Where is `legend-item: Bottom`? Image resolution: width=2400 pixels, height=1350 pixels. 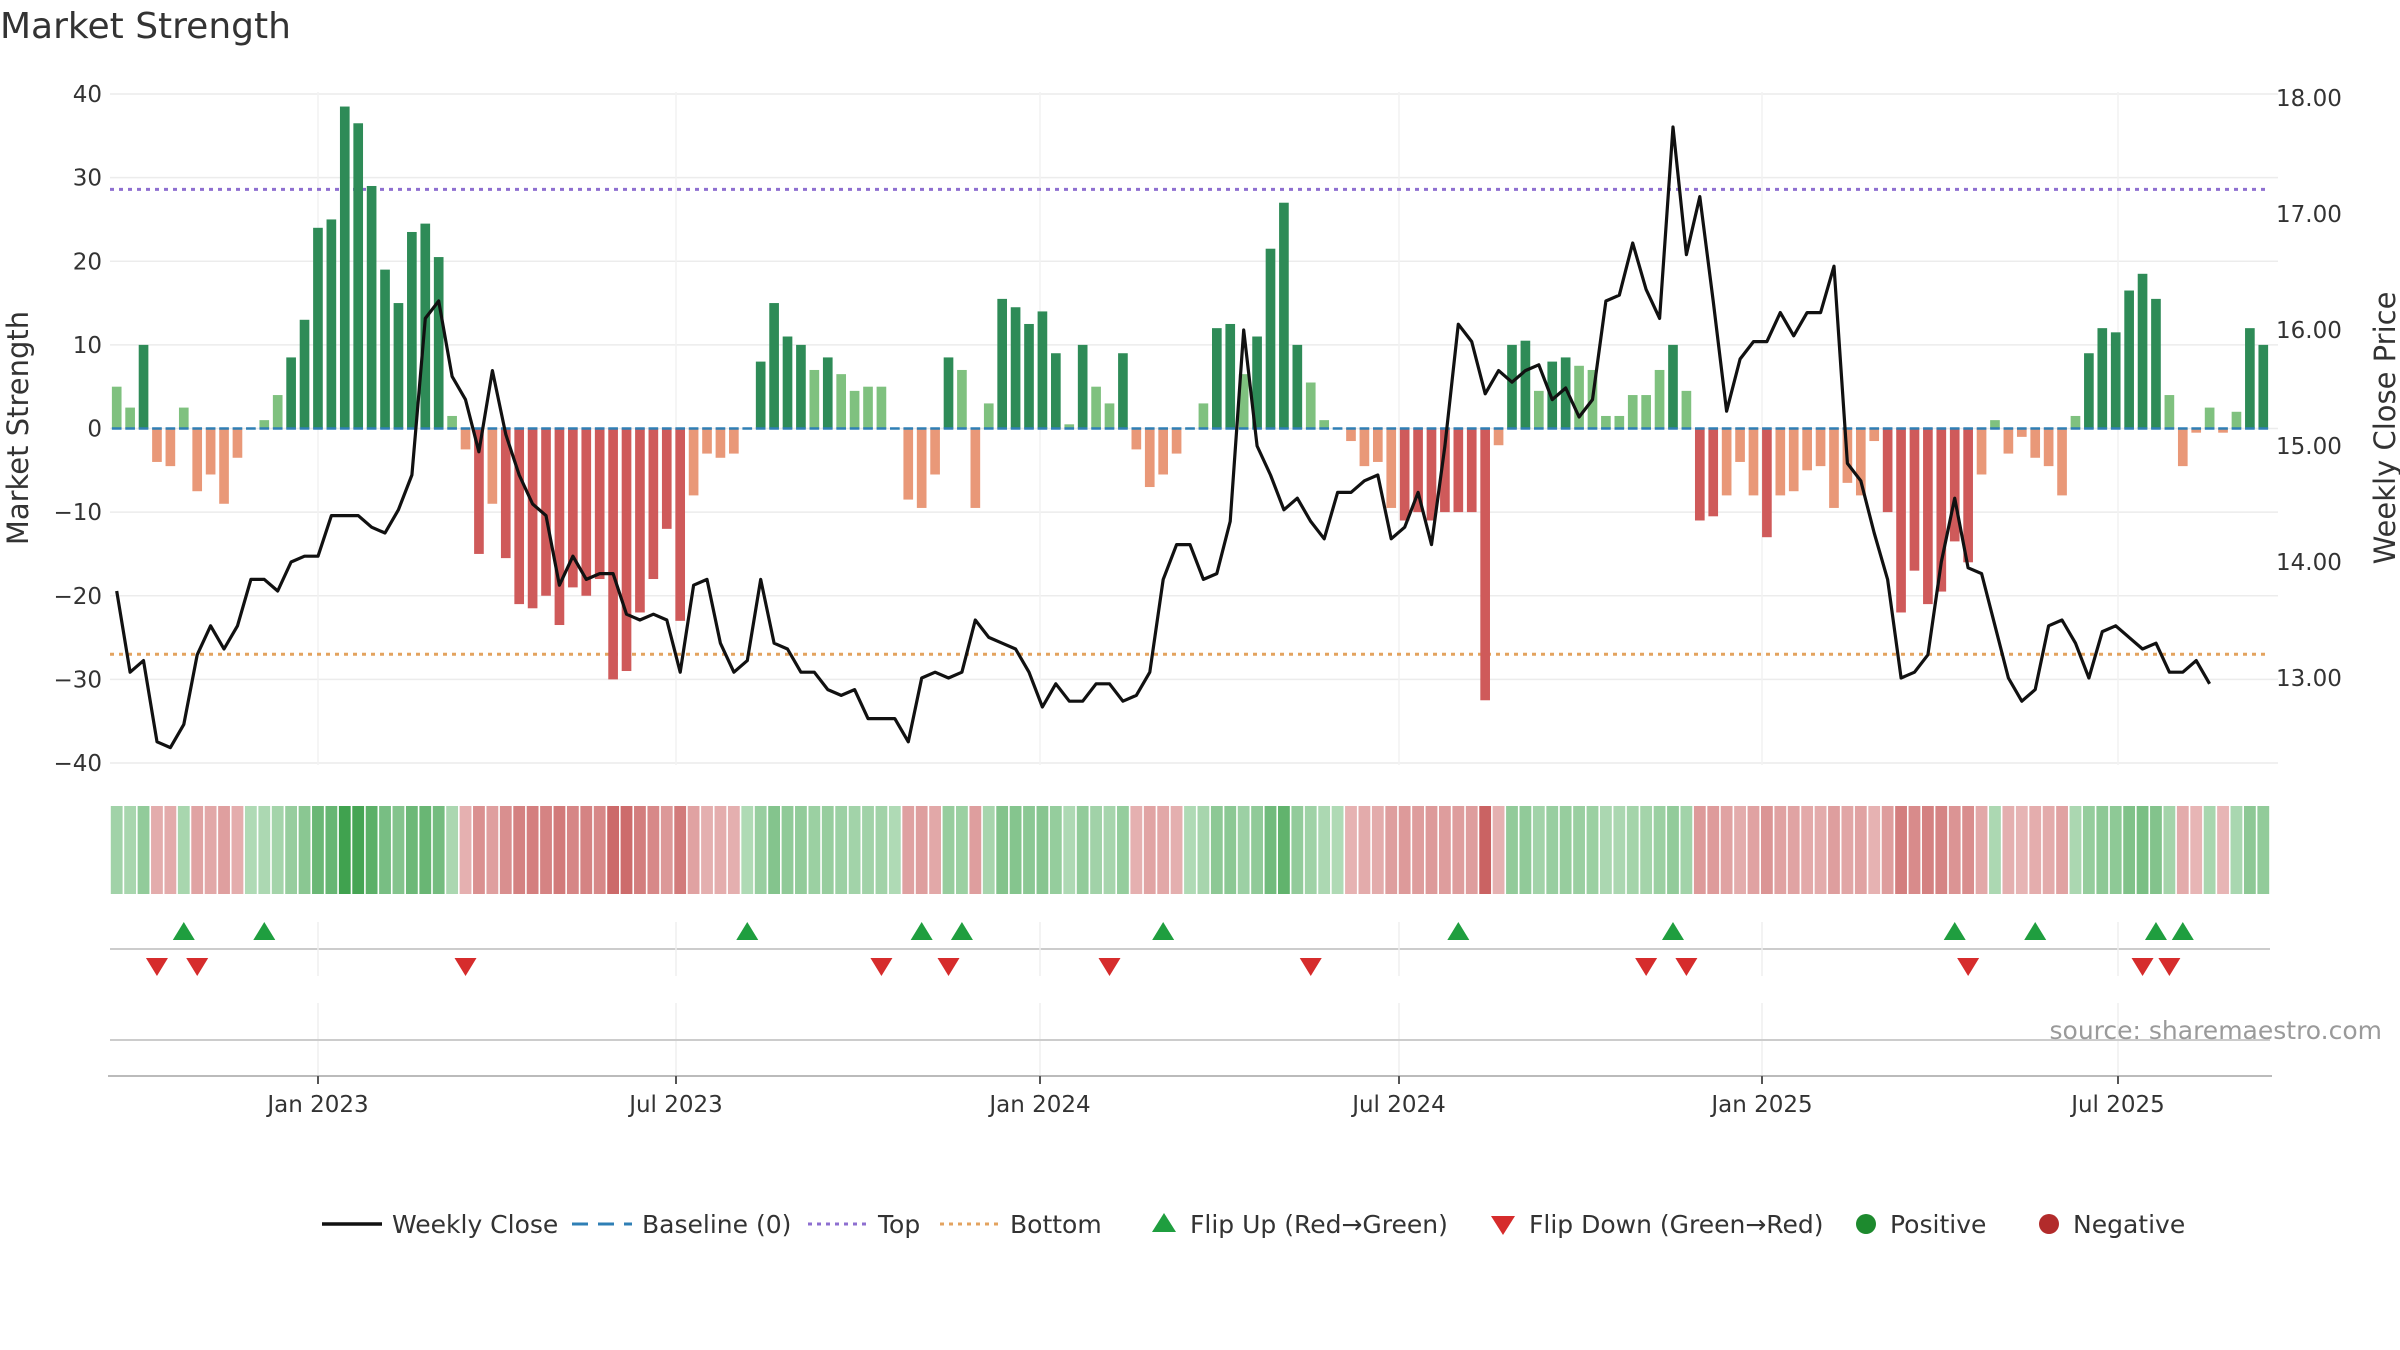
legend-item: Bottom is located at coordinates (1021, 1224).